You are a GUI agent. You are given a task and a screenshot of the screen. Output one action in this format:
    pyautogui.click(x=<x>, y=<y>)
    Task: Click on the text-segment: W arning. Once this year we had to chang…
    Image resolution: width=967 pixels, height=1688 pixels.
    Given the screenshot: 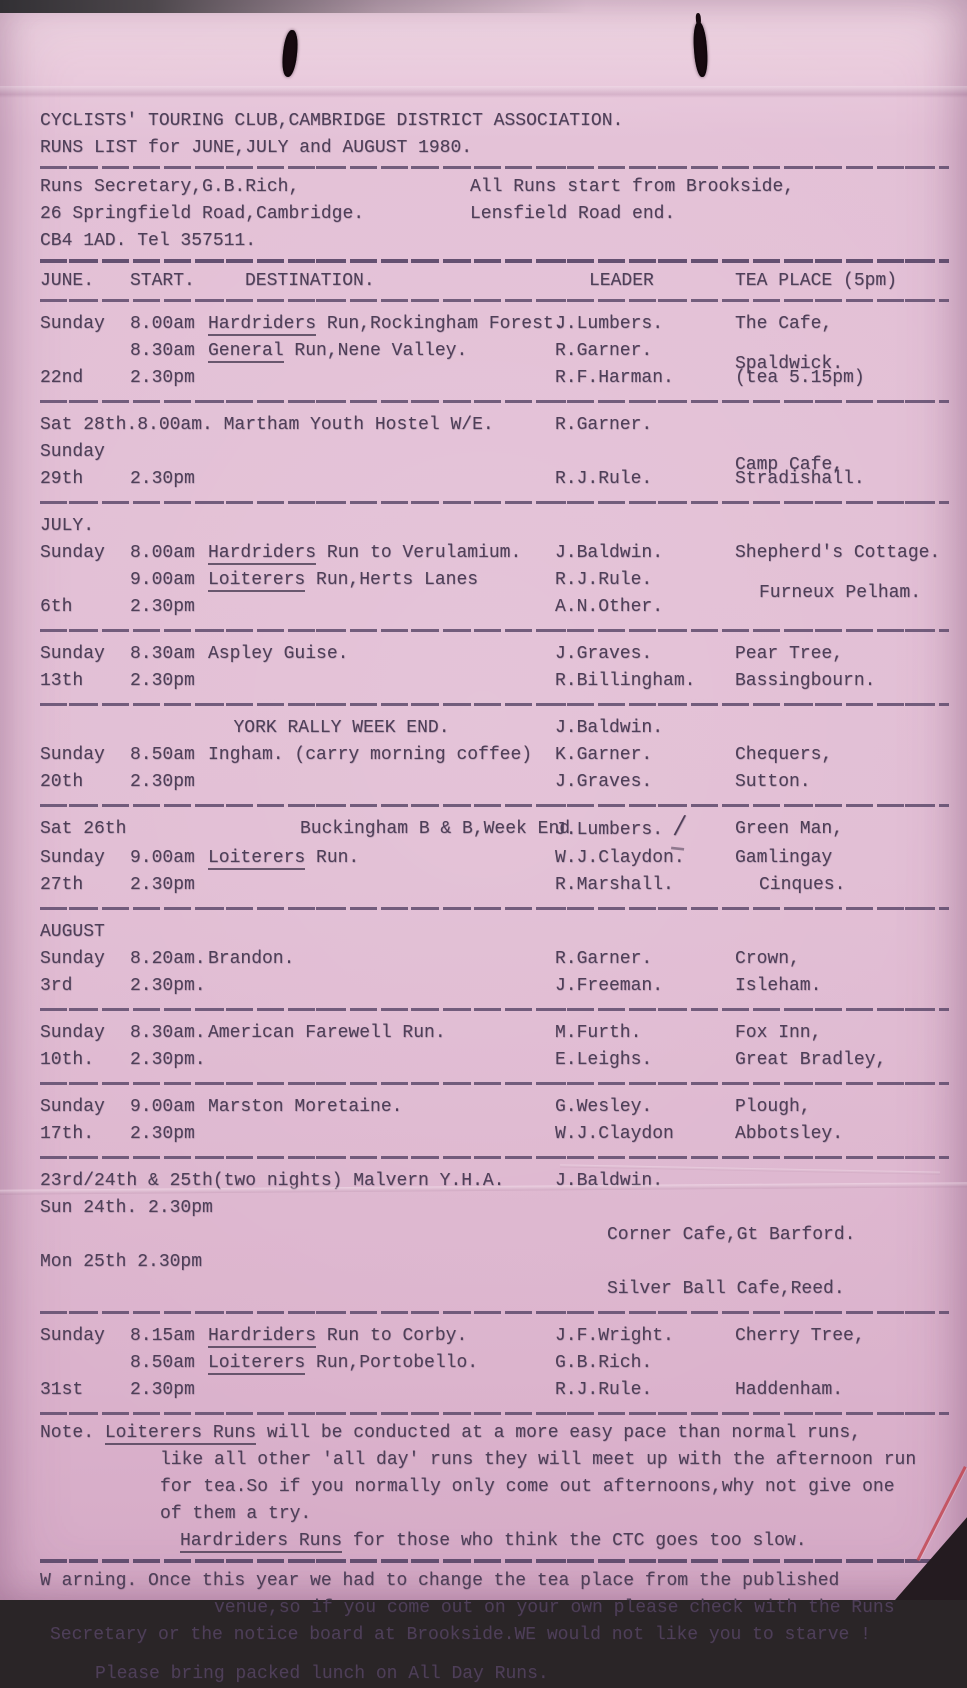 What is the action you would take?
    pyautogui.click(x=439, y=1581)
    